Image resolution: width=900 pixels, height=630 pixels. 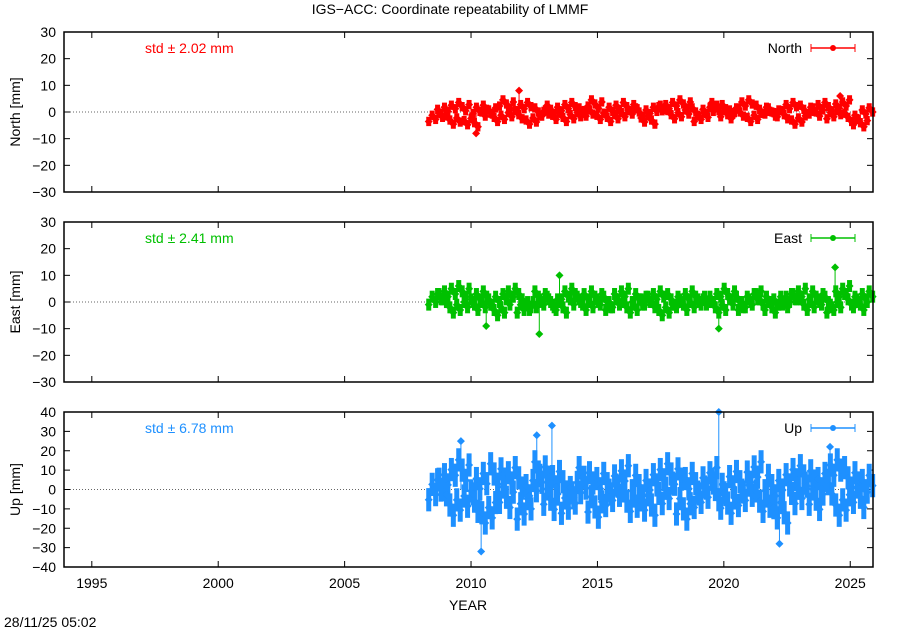 I want to click on std-annotation: std ± 2.02 mm, so click(x=189, y=48).